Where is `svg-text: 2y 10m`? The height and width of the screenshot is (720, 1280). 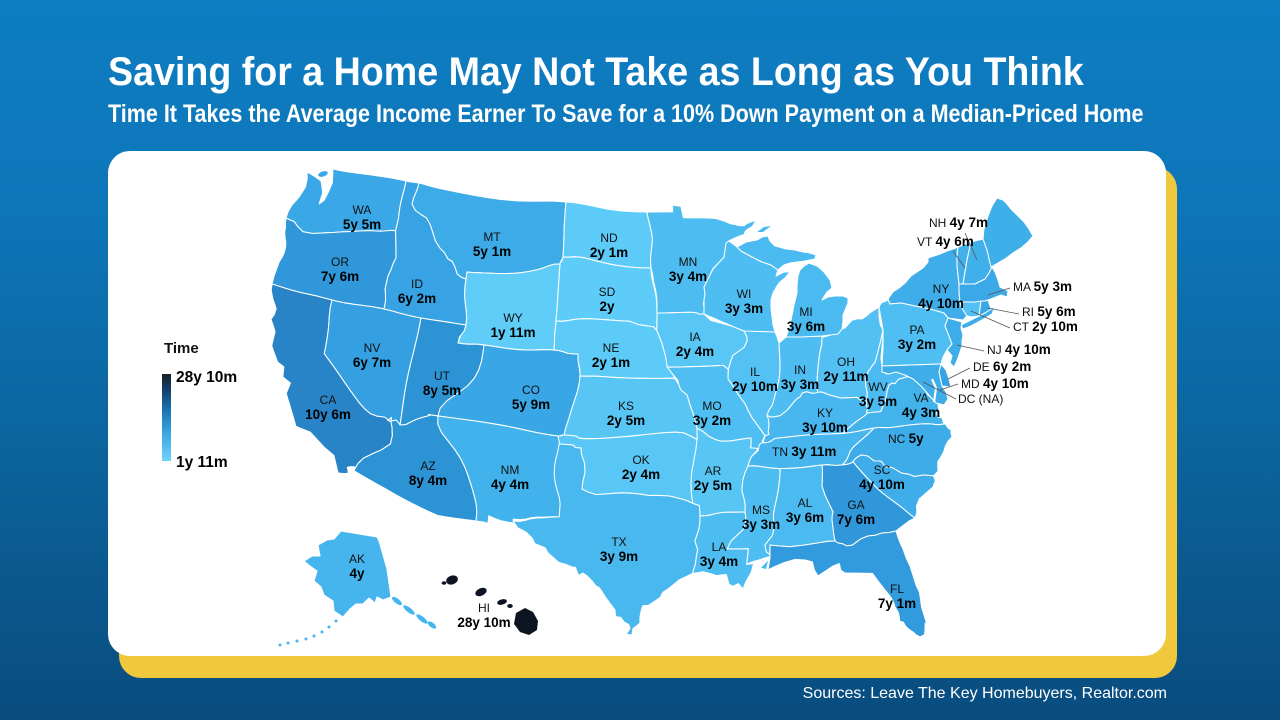 svg-text: 2y 10m is located at coordinates (755, 386).